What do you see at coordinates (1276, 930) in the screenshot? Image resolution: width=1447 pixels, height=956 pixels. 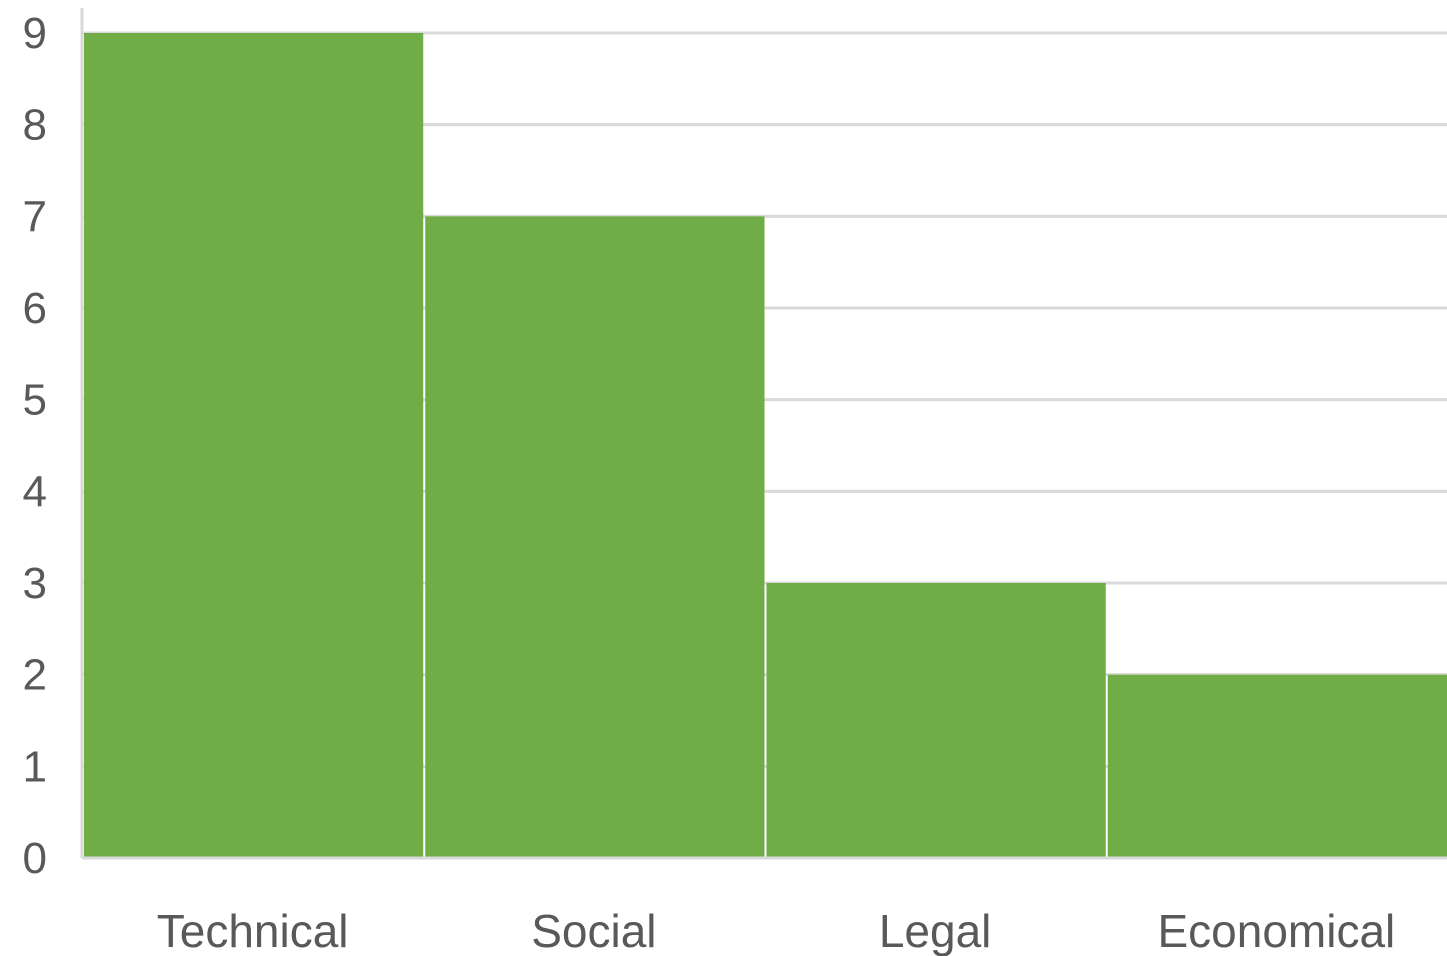 I see `x-category-label: Economical` at bounding box center [1276, 930].